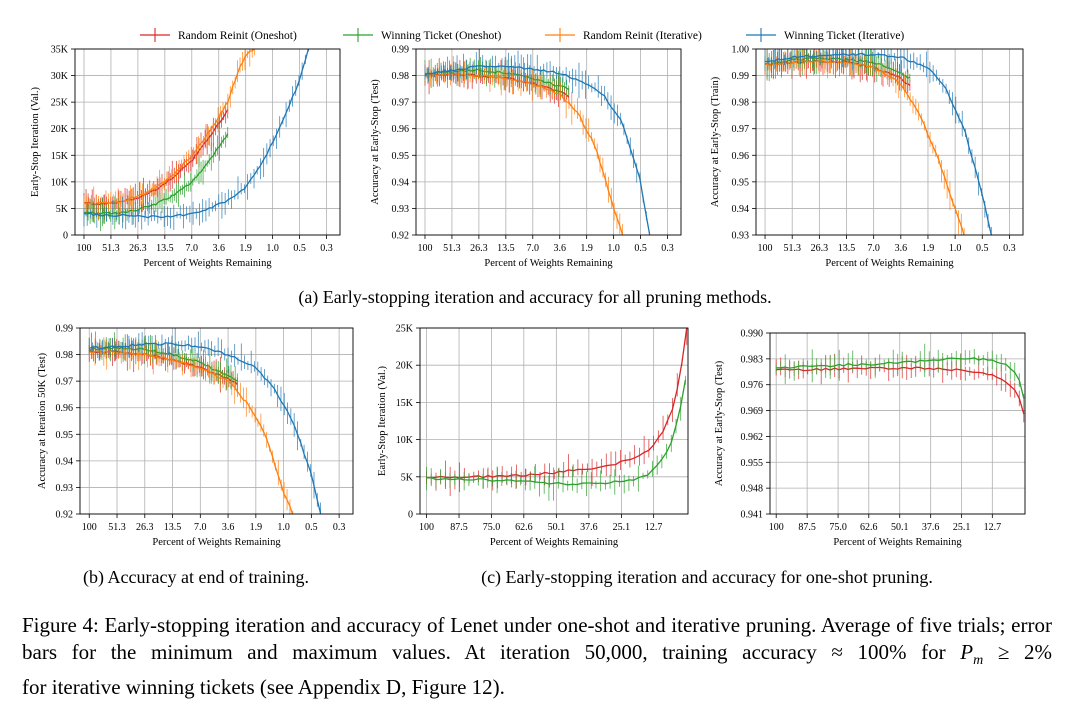  I want to click on y-tick-label: 0.983, so click(752, 359).